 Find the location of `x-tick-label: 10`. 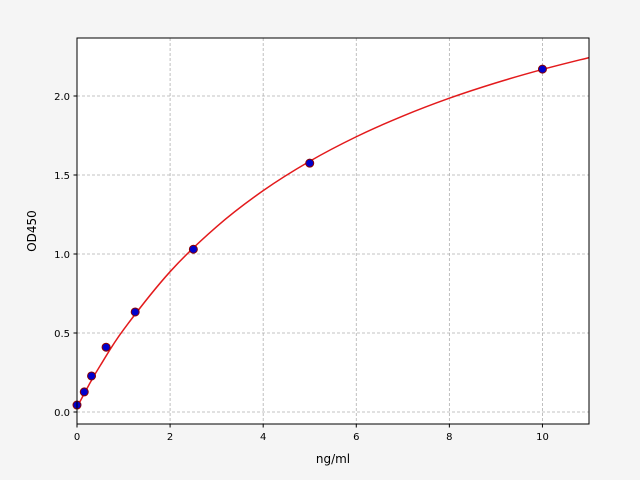

x-tick-label: 10 is located at coordinates (542, 437).